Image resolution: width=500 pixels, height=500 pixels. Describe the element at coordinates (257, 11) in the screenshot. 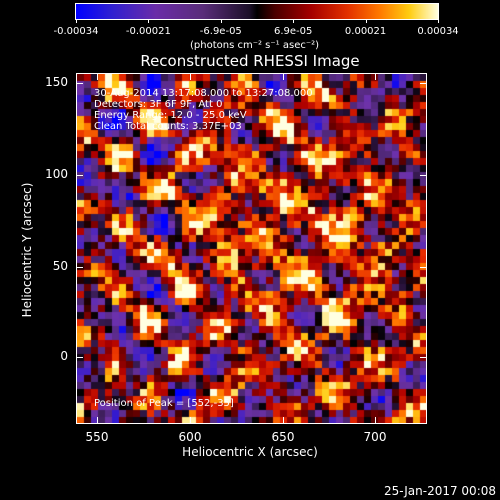

I see `colorbar` at that location.